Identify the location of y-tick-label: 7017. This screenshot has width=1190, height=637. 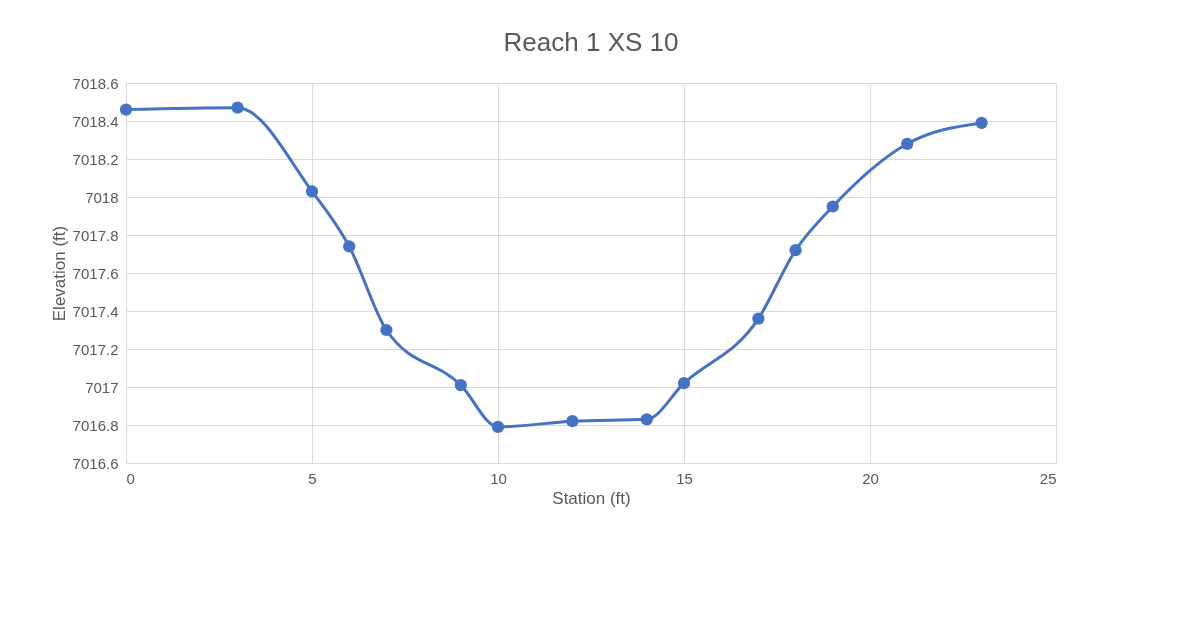
(102, 387).